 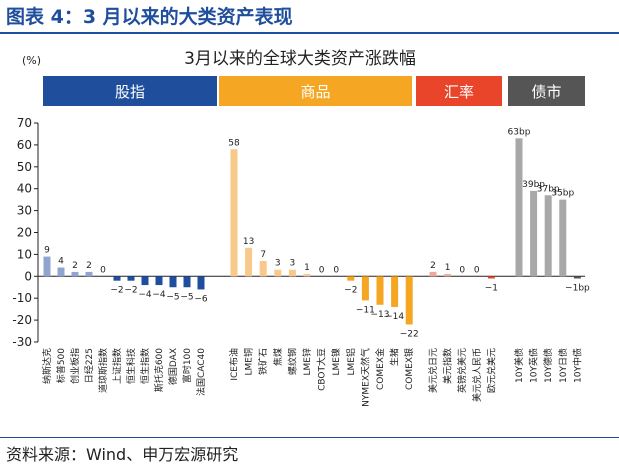 I want to click on category-label: COMEX银, so click(x=409, y=369).